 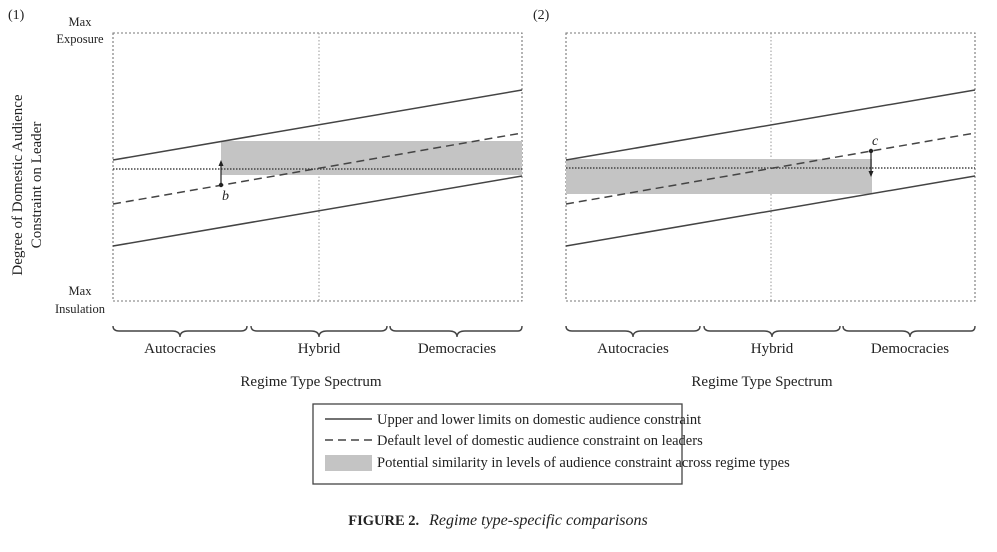 What do you see at coordinates (457, 349) in the screenshot?
I see `panel-1-category-democracies: Democracies` at bounding box center [457, 349].